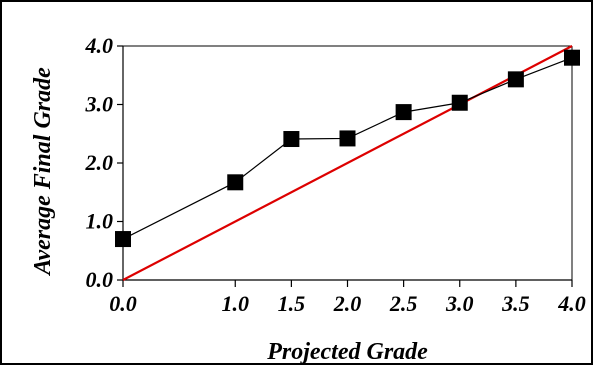 This screenshot has height=367, width=593. What do you see at coordinates (403, 303) in the screenshot?
I see `x-tick-label: 2.5` at bounding box center [403, 303].